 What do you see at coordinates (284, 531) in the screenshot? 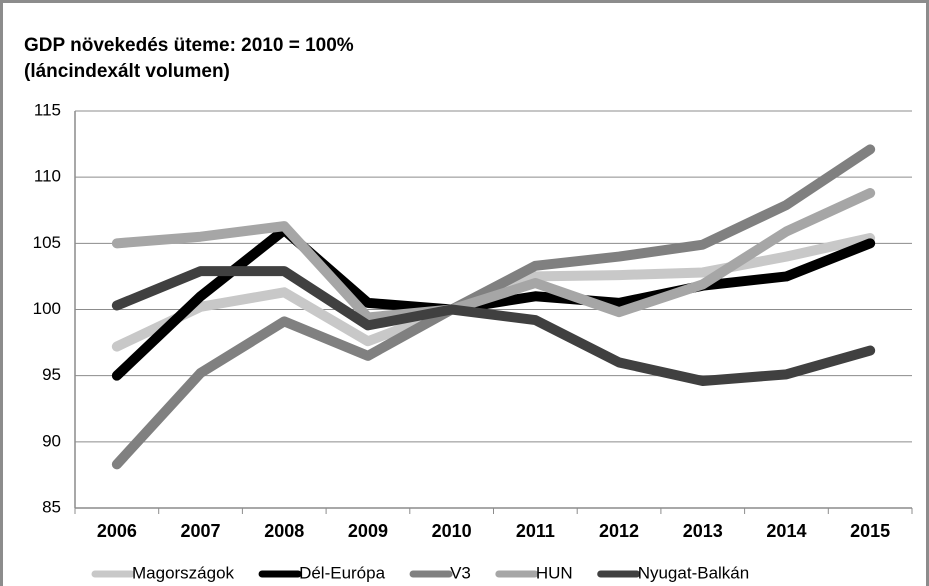
I see `x-tick-label: 2008` at bounding box center [284, 531].